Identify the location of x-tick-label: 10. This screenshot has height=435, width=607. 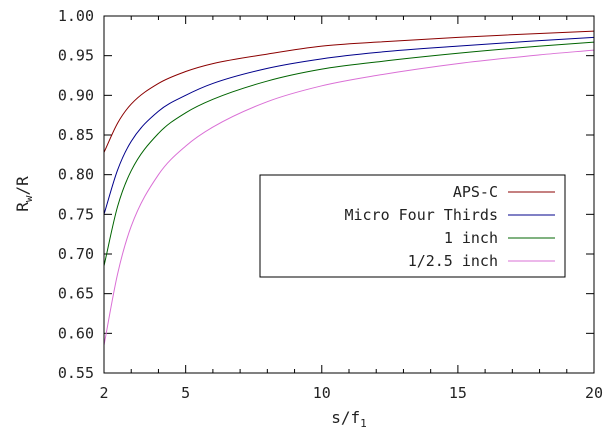
(322, 393).